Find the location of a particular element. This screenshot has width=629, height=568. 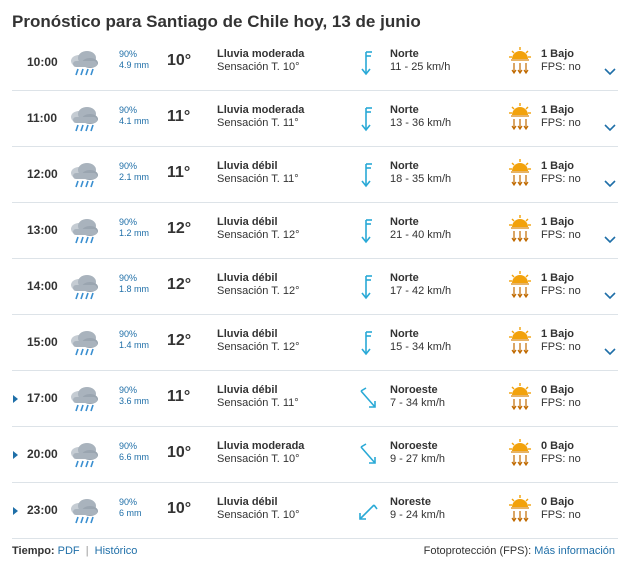

feels-like: Sensación T. 11° is located at coordinates (258, 403).